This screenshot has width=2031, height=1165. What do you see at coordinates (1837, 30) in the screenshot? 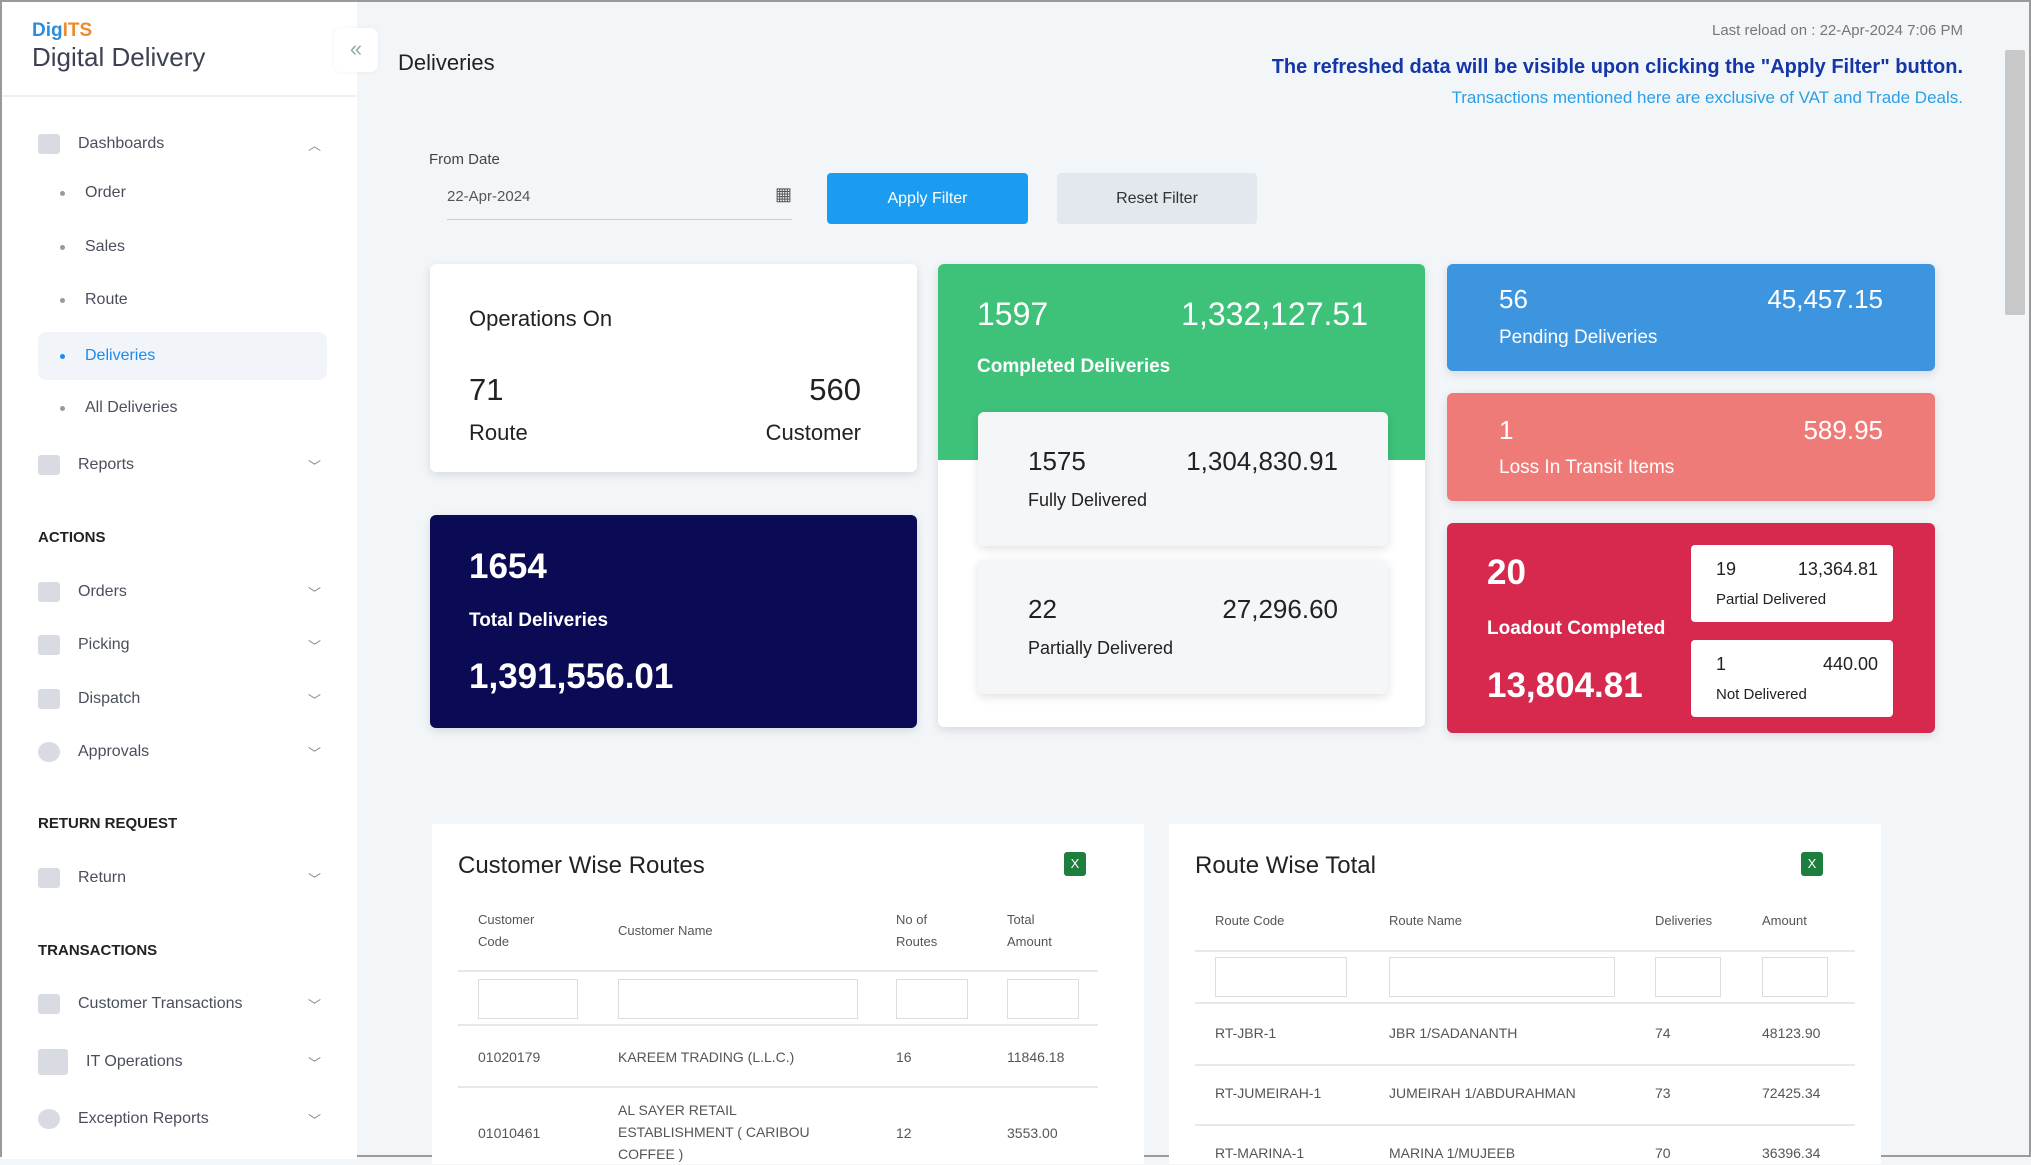
I see `last-reload: Last reload on : 22-Apr-2024 7:06 PM` at bounding box center [1837, 30].